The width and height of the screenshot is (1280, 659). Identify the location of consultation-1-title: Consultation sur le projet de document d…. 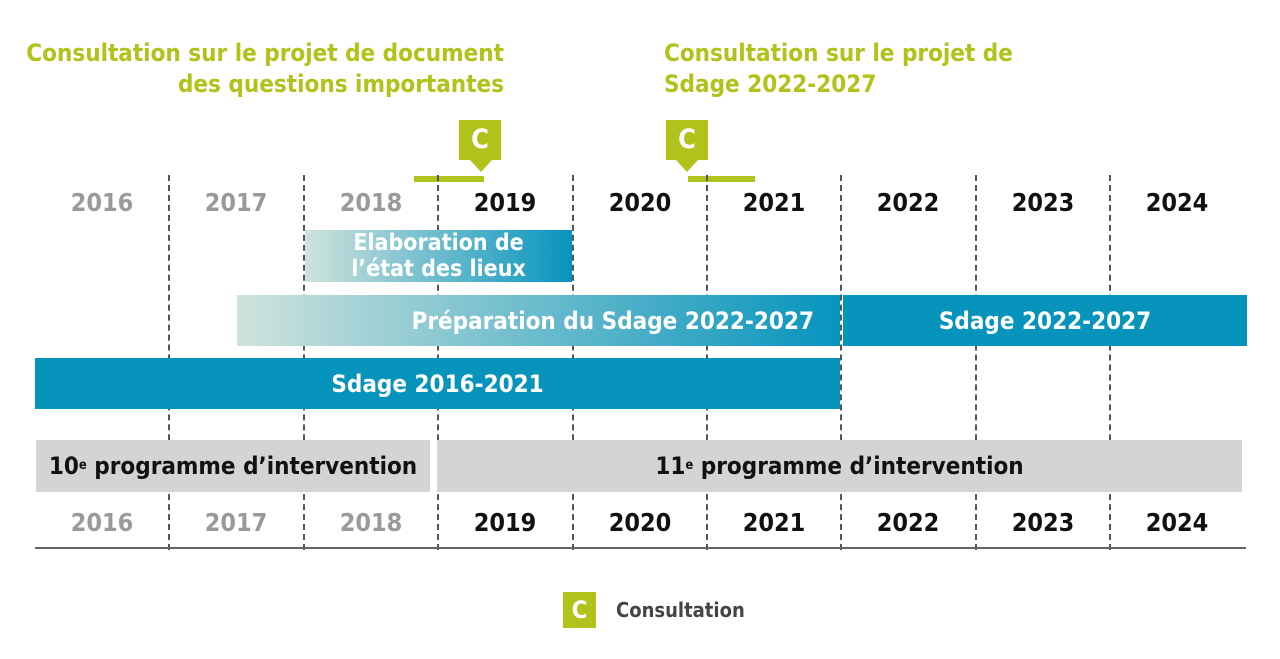
(265, 69).